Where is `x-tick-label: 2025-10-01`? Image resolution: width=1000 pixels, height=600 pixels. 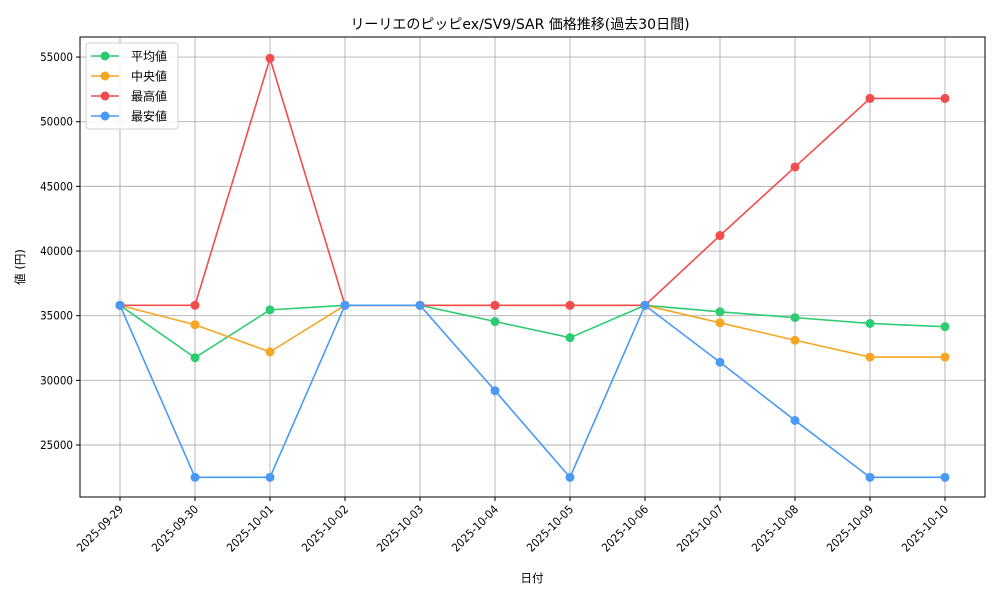
x-tick-label: 2025-10-01 is located at coordinates (250, 528).